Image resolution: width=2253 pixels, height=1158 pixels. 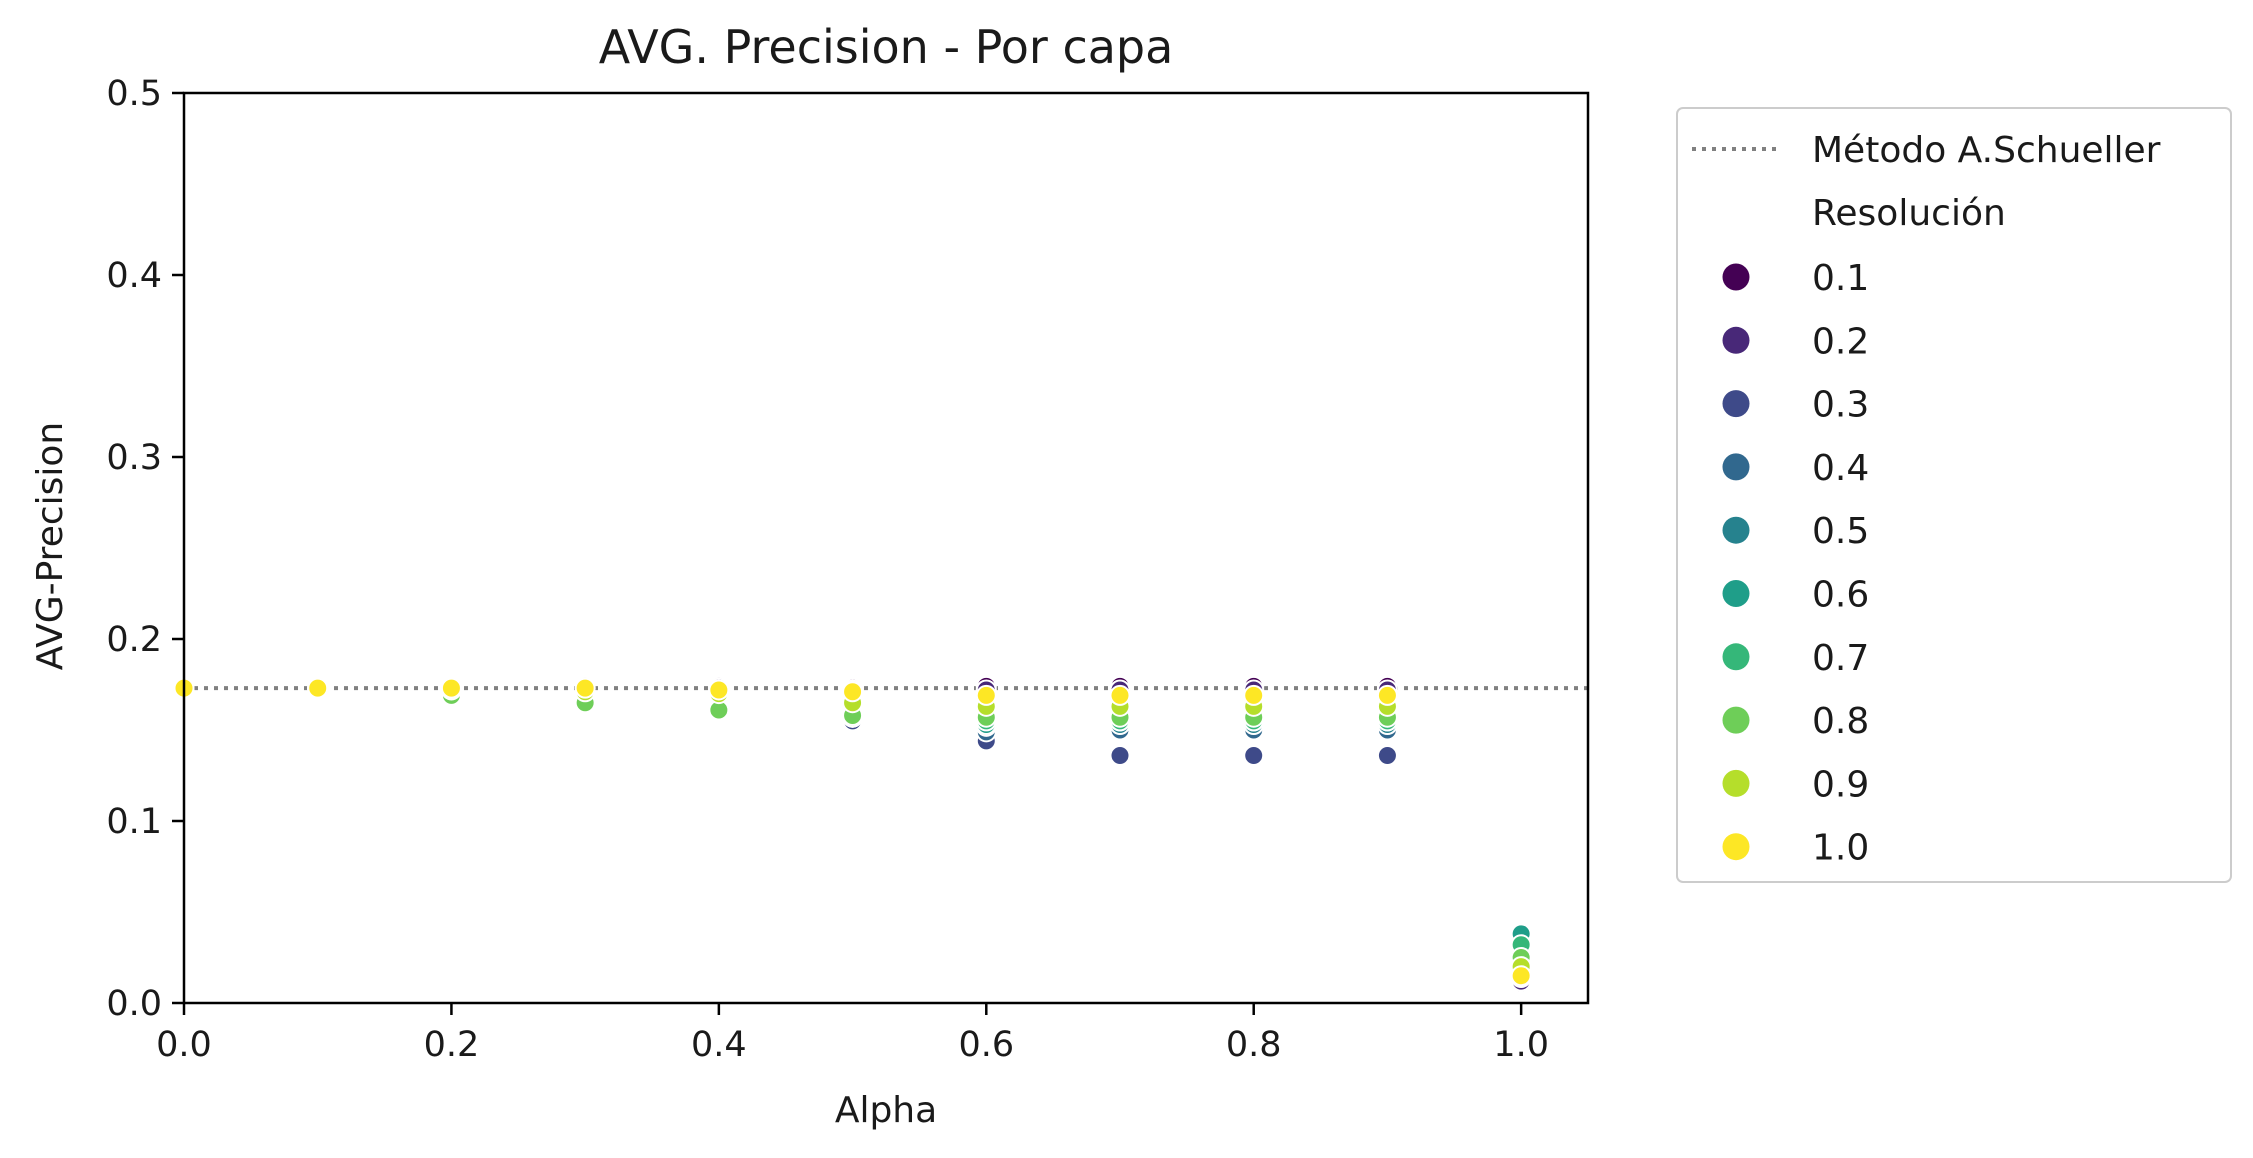 I want to click on y-tick-label: 0.4, so click(x=134, y=276).